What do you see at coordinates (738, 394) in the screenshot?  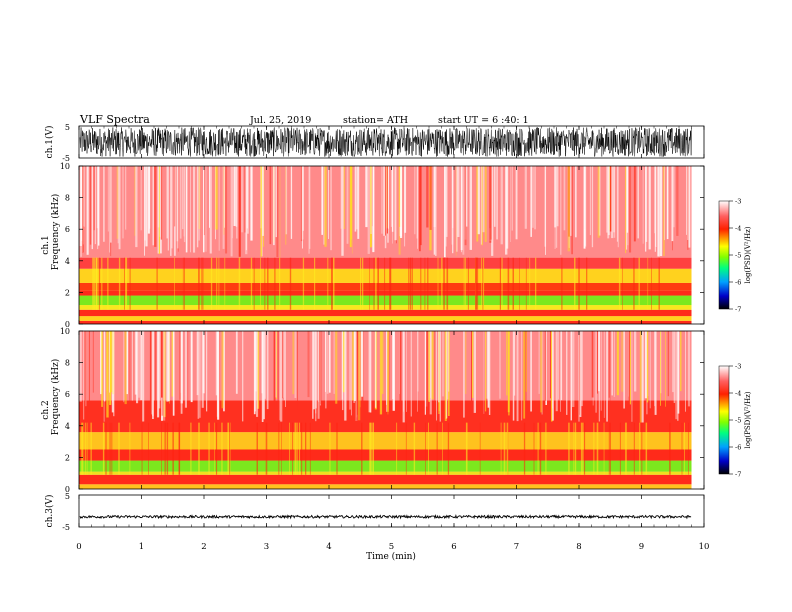 I see `colorbar-tick-label: -4` at bounding box center [738, 394].